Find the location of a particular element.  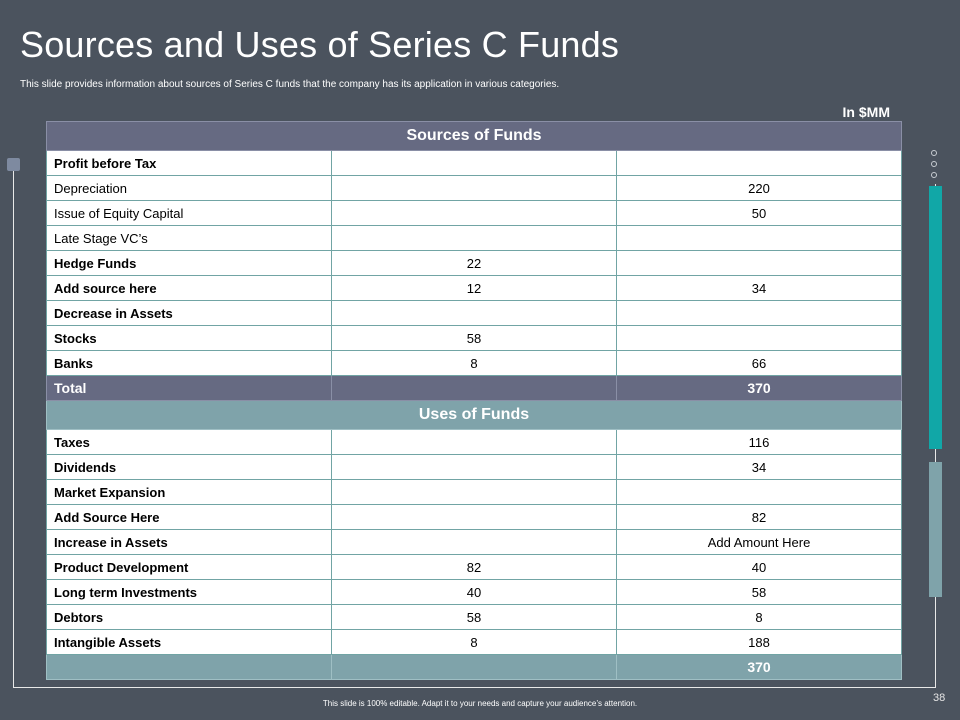

uses-cell-b: 82 is located at coordinates (759, 517).